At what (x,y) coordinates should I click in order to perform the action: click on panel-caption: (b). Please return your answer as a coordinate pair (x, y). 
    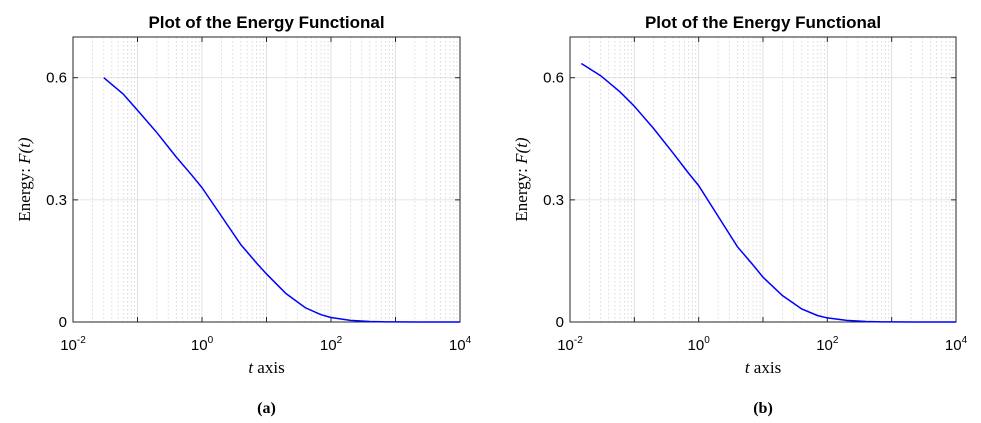
    Looking at the image, I should click on (763, 408).